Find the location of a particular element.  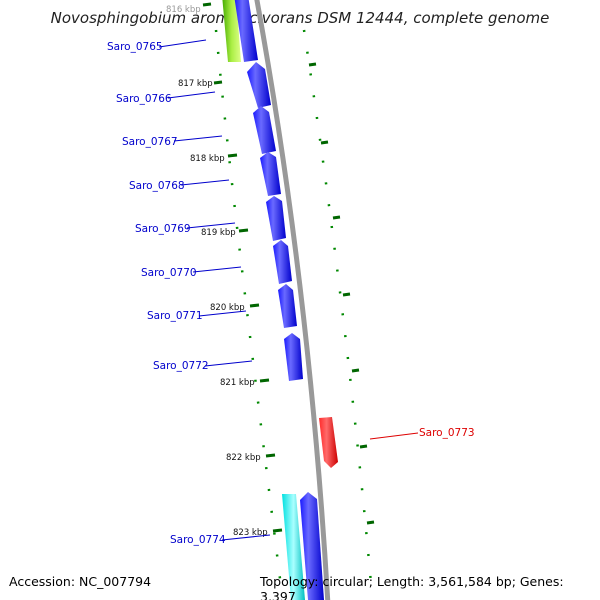

tick-label-816: 816 kbp is located at coordinates (183, 10).